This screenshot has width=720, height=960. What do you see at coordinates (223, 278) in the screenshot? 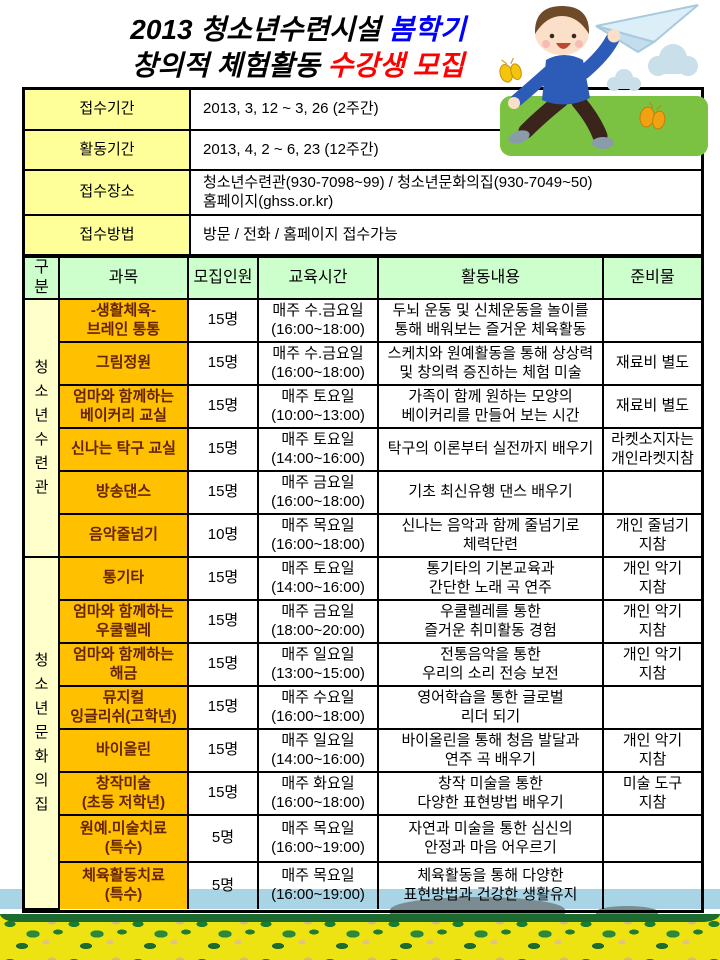
I see `column-header-모집인원: 모집인원` at bounding box center [223, 278].